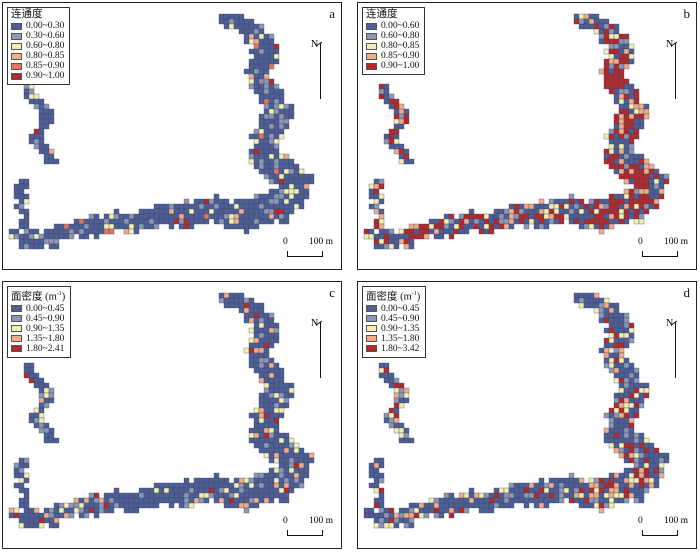 The image size is (700, 552). I want to click on legend-label: 0.85~0.90, so click(400, 56).